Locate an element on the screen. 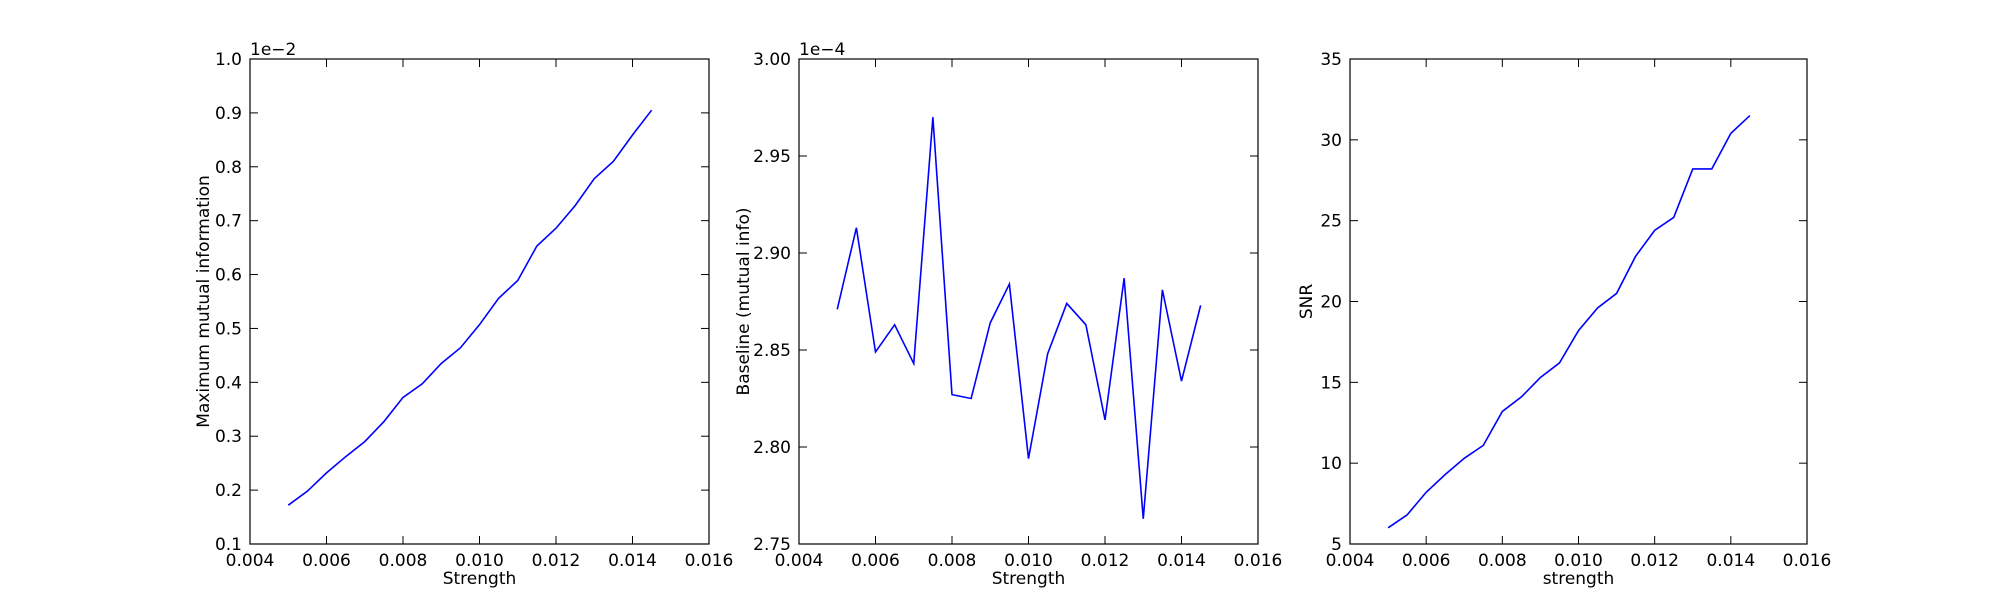  y-tick-label: 5 is located at coordinates (1336, 545).